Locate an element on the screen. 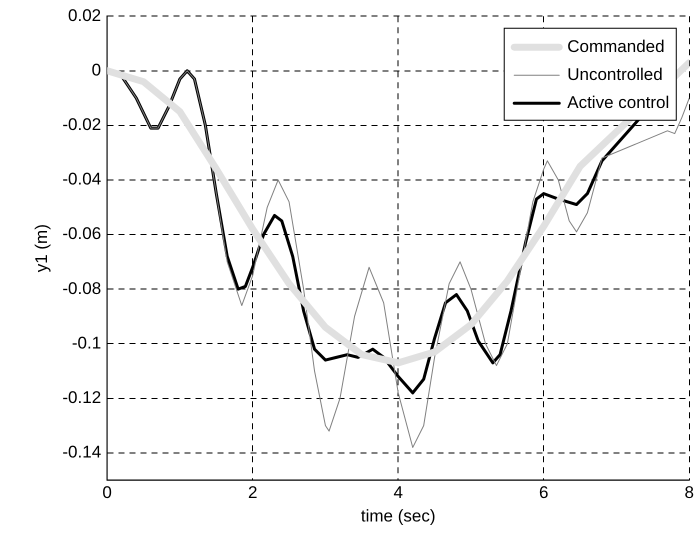  x-tick-label: 2 is located at coordinates (253, 492).